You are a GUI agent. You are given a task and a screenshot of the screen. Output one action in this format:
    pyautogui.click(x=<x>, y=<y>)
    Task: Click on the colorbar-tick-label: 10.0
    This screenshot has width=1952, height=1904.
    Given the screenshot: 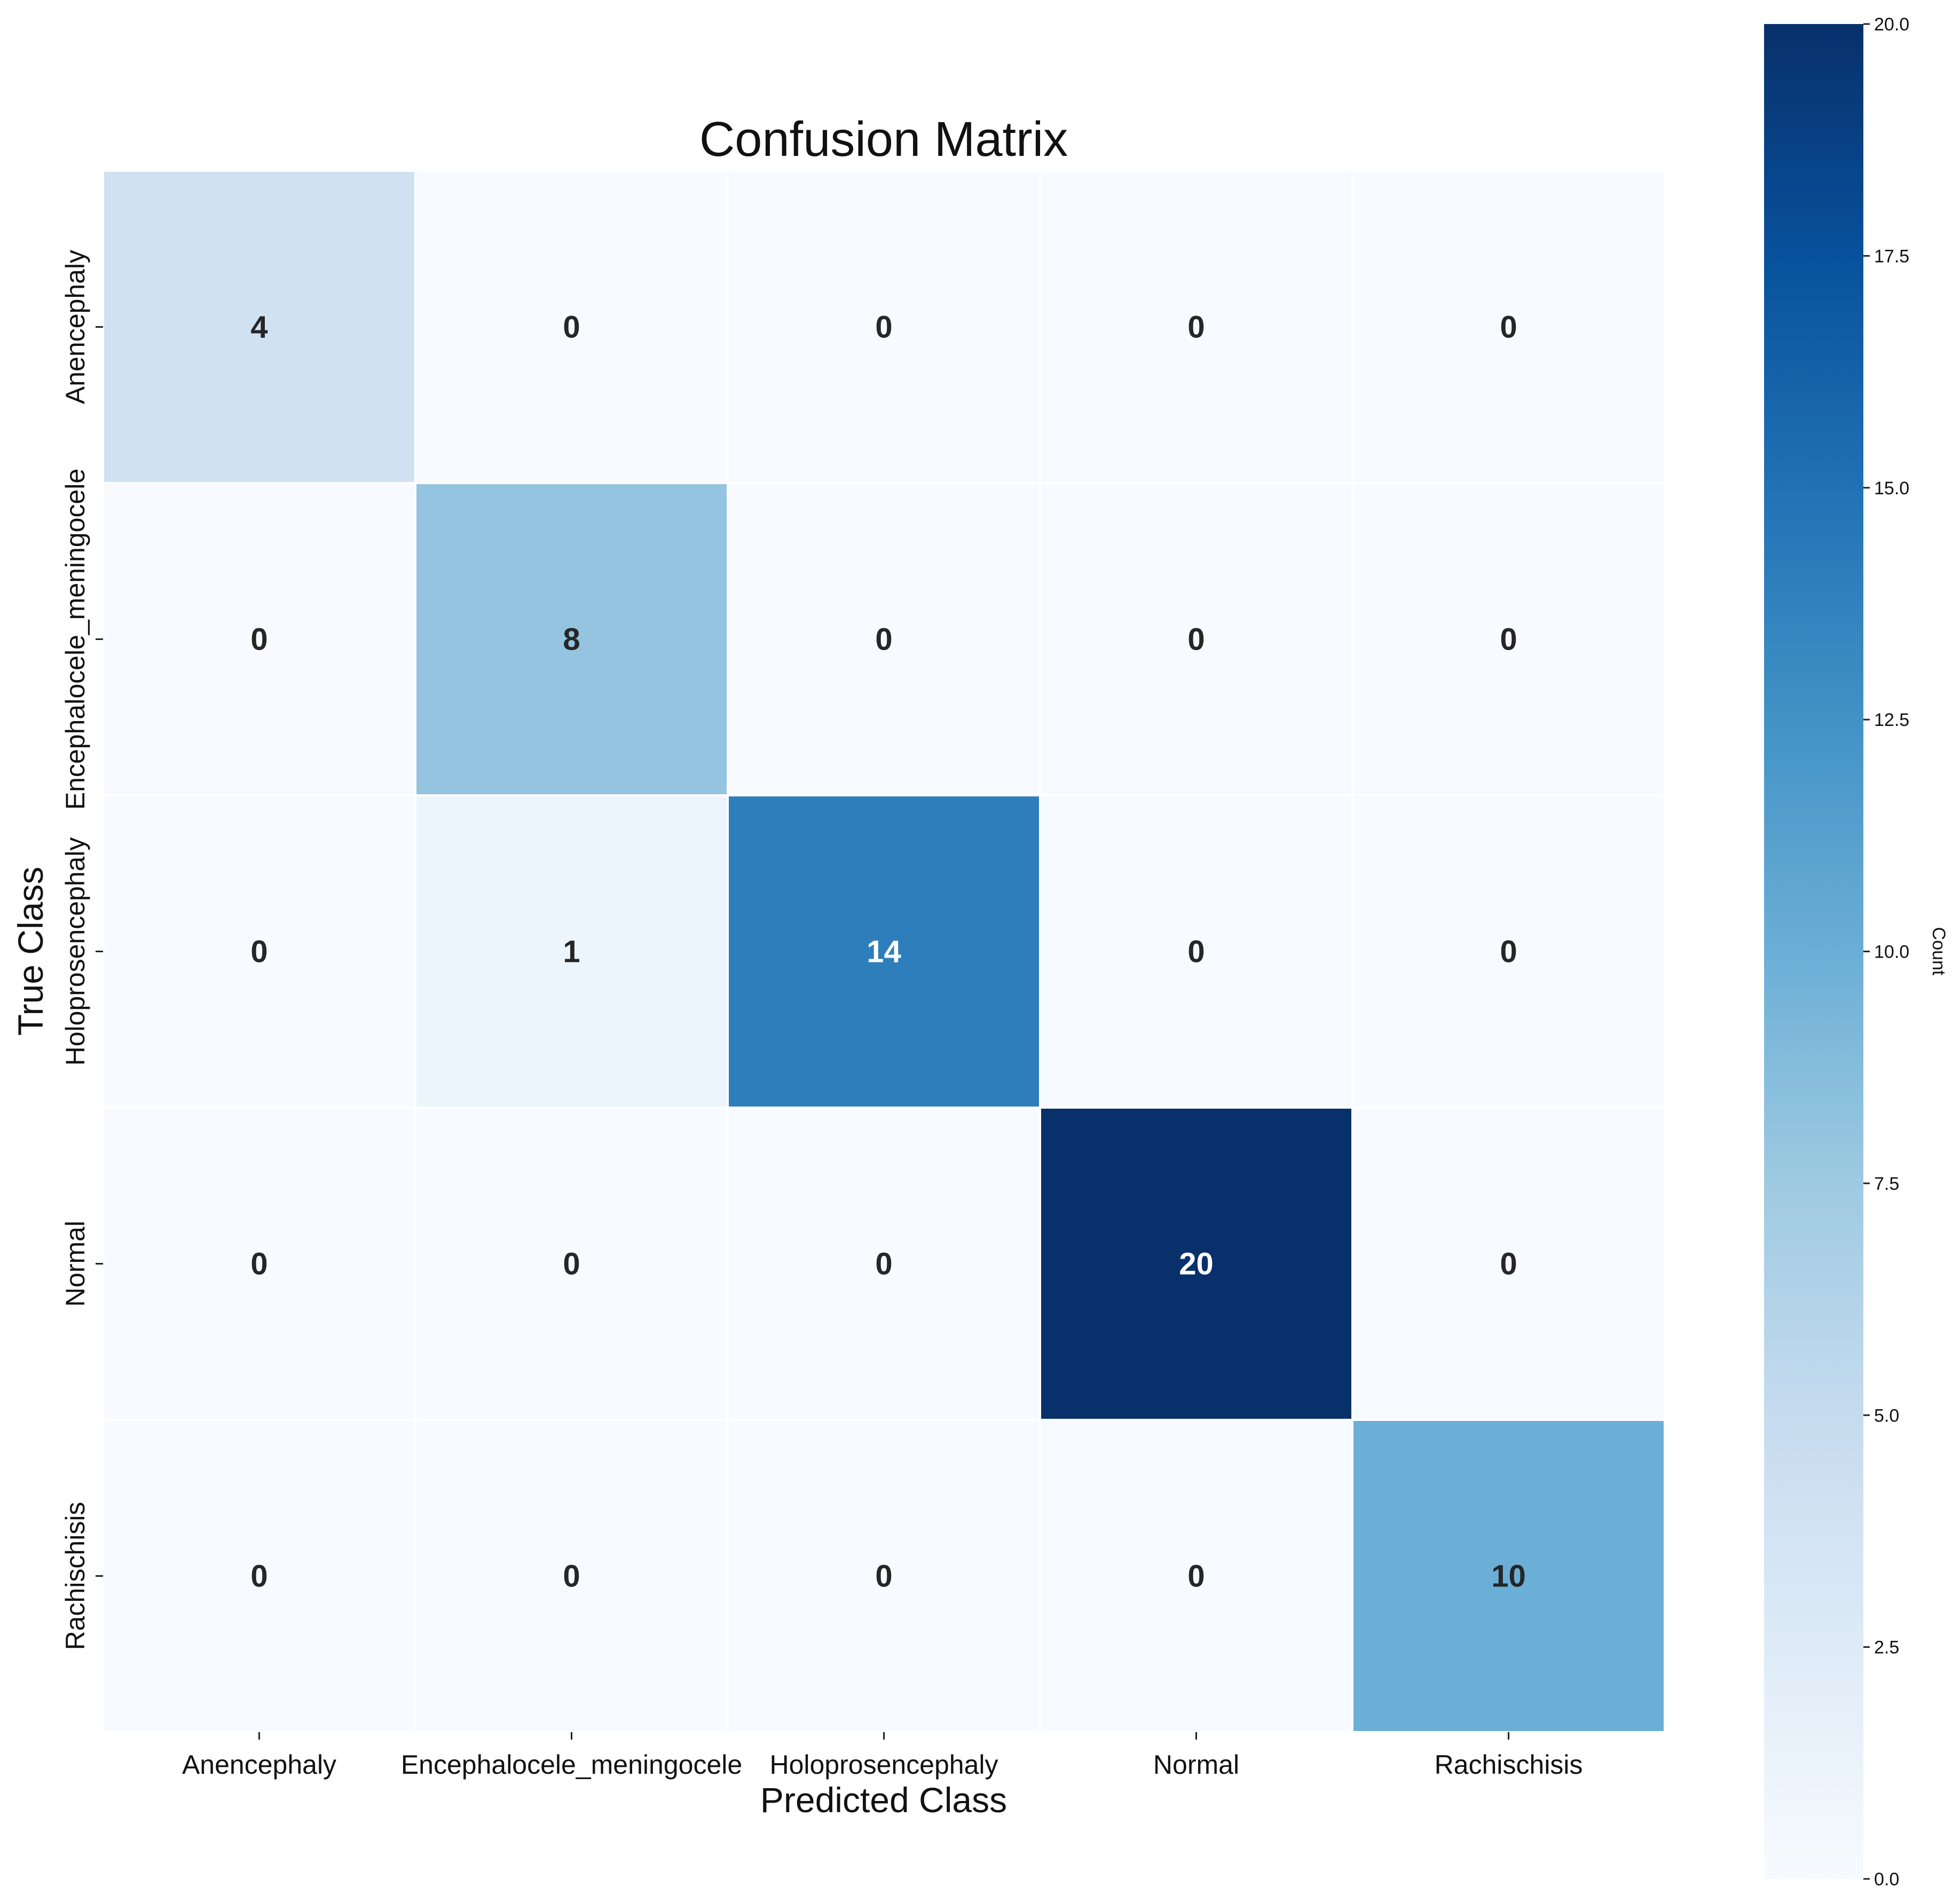 What is the action you would take?
    pyautogui.click(x=1892, y=952)
    